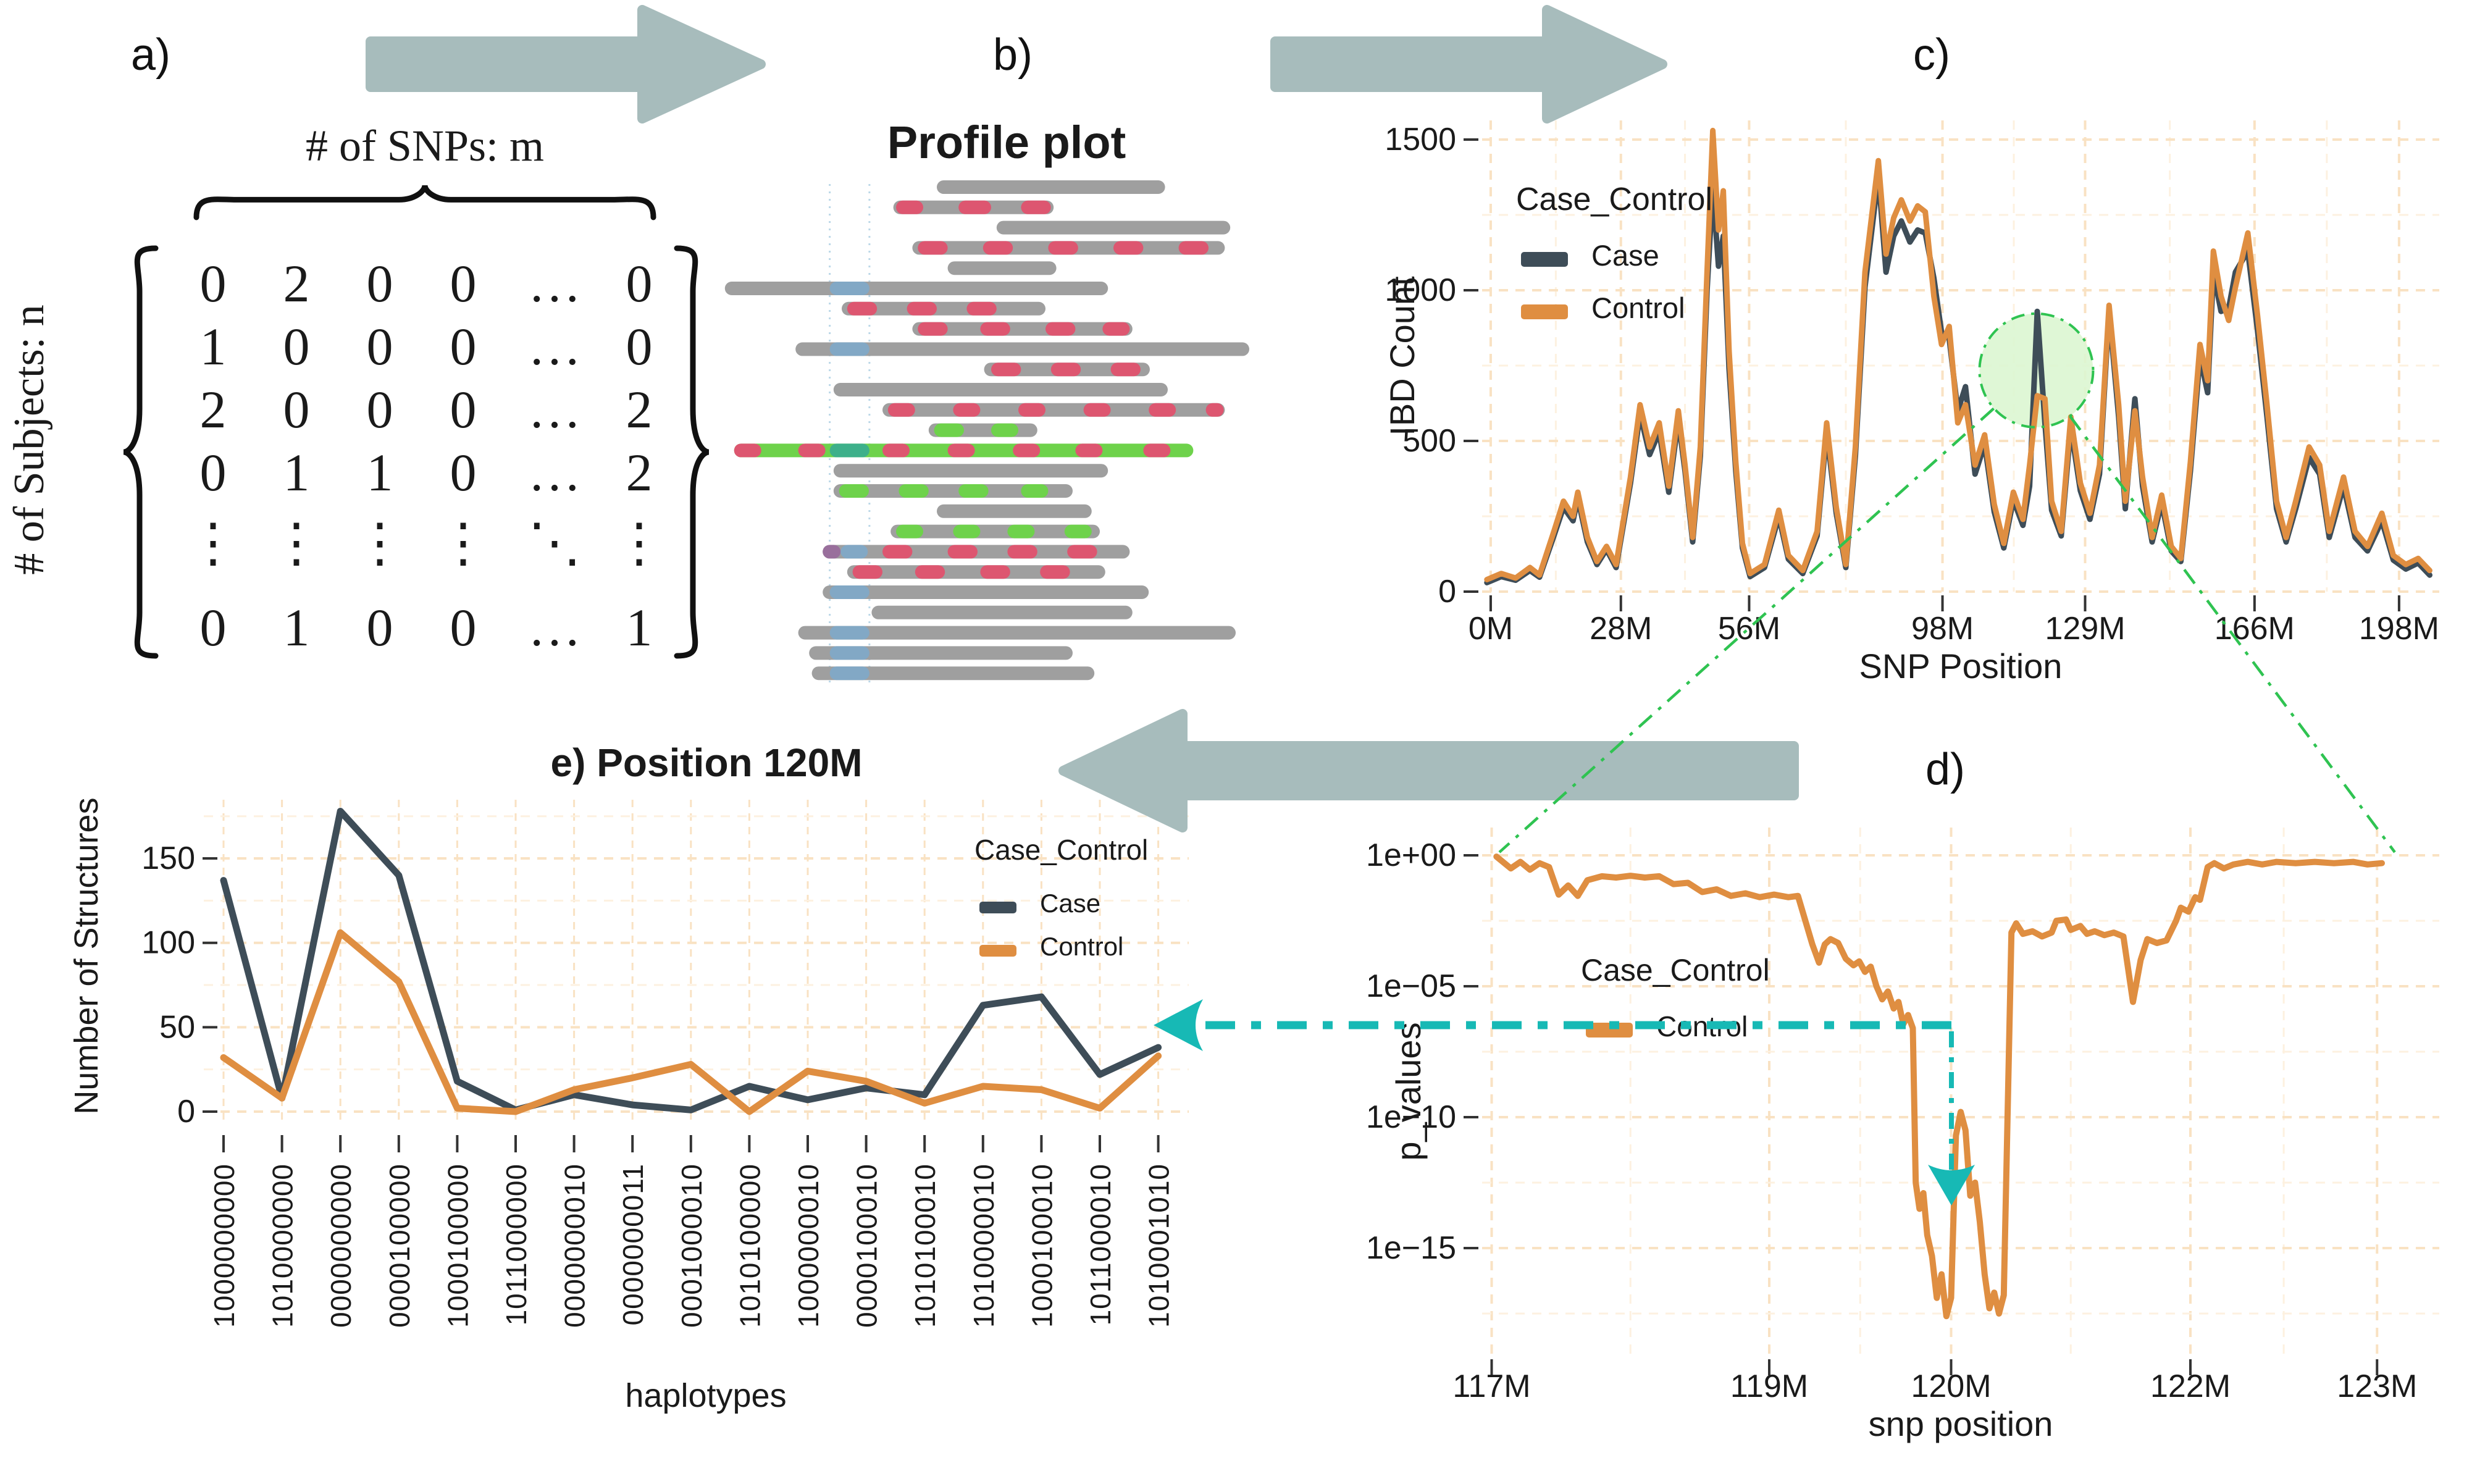  Describe the element at coordinates (867, 1246) in the screenshot. I see `haplotype-label: 0000100010` at that location.